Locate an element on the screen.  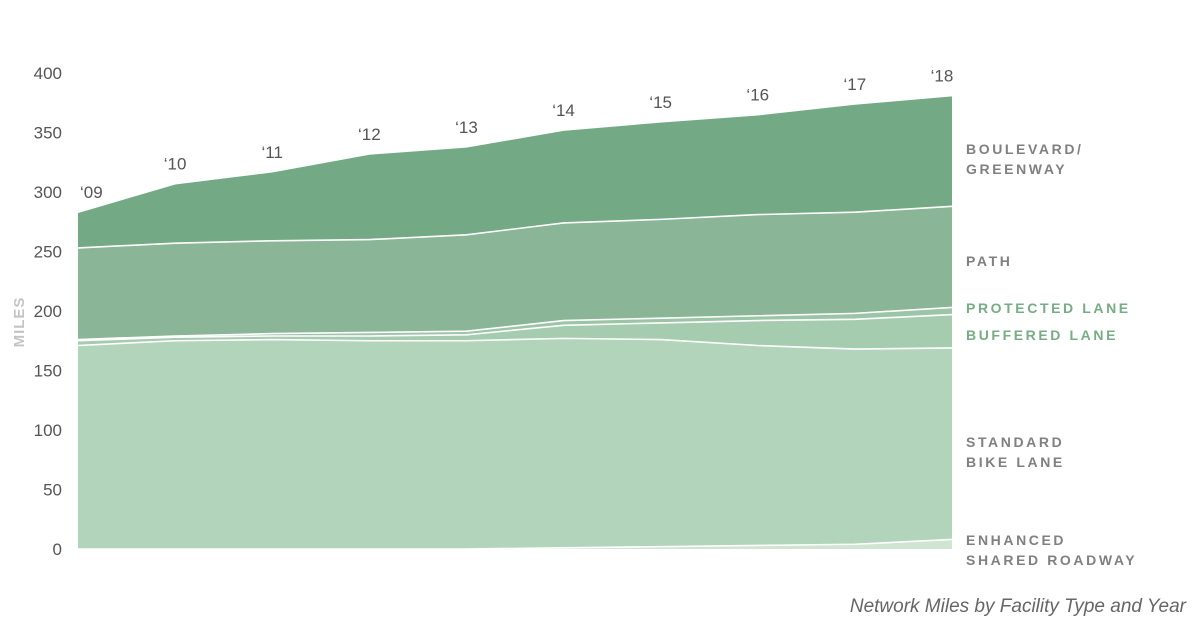
y-axis-label: MILES is located at coordinates (19, 322).